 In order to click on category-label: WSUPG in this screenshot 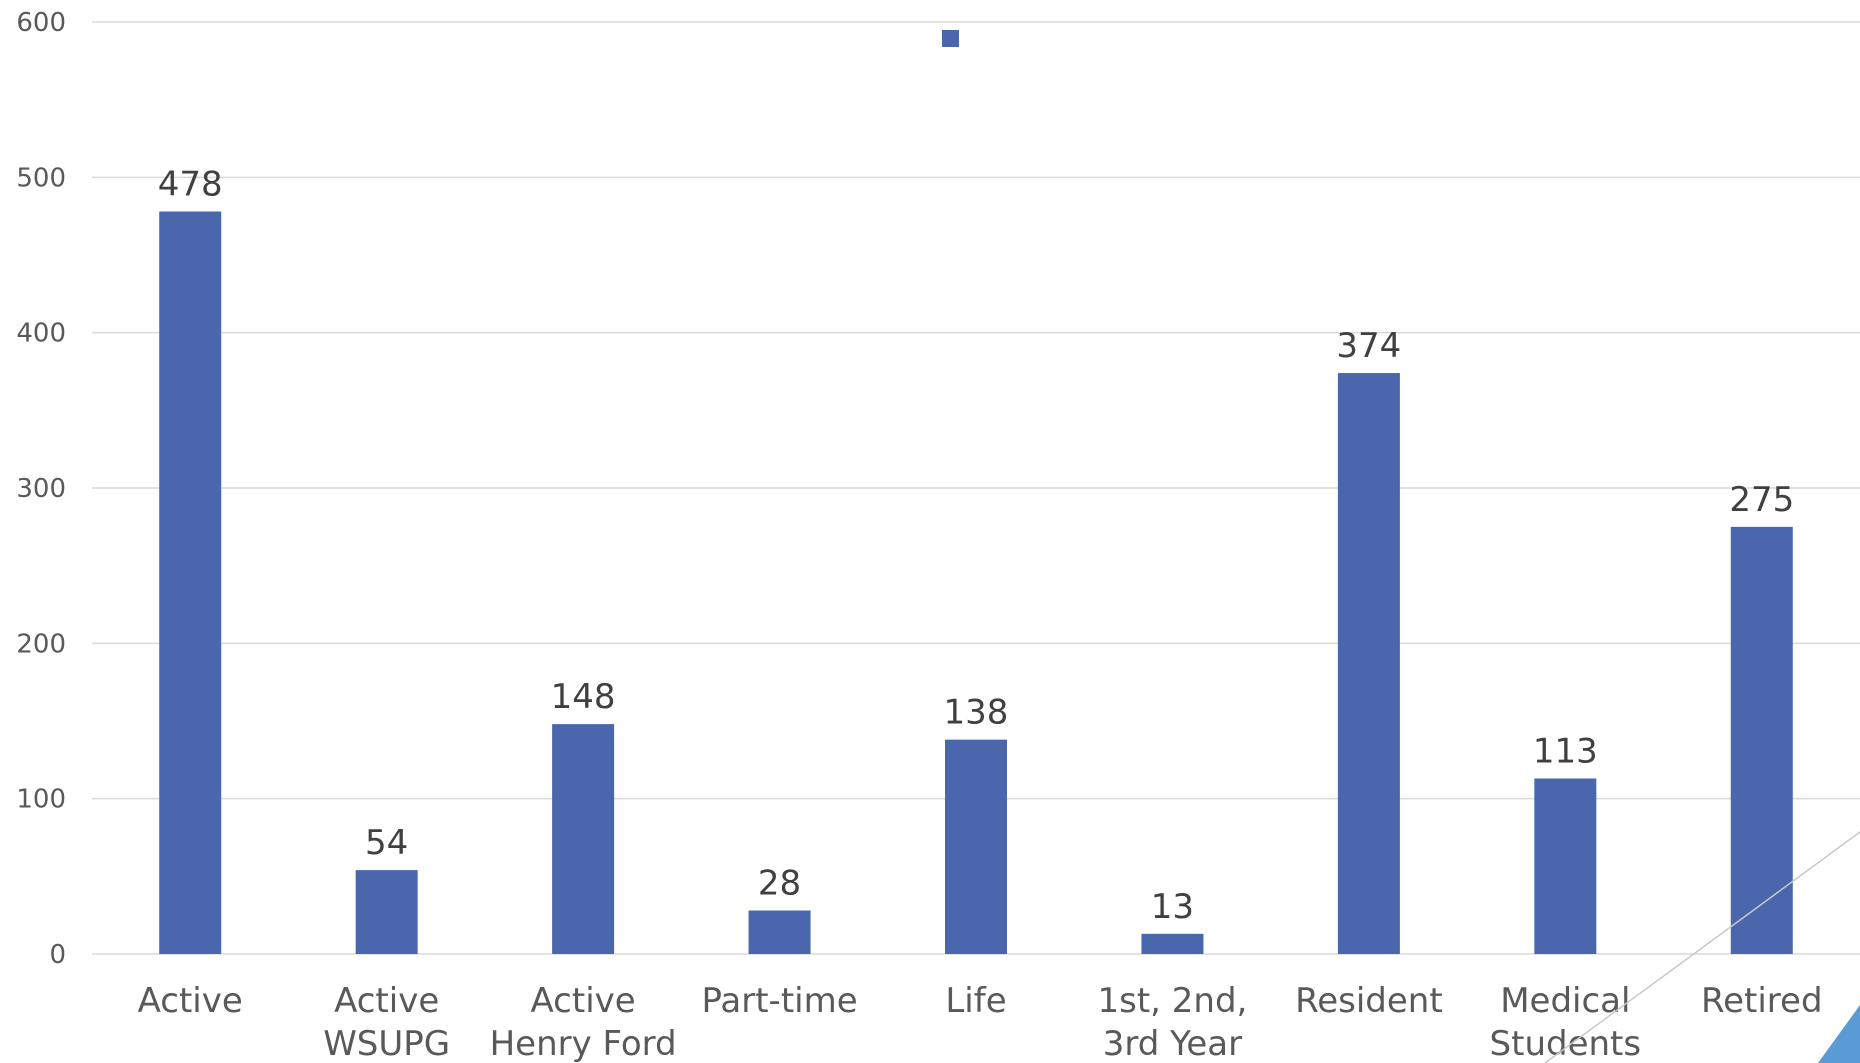, I will do `click(386, 1043)`.